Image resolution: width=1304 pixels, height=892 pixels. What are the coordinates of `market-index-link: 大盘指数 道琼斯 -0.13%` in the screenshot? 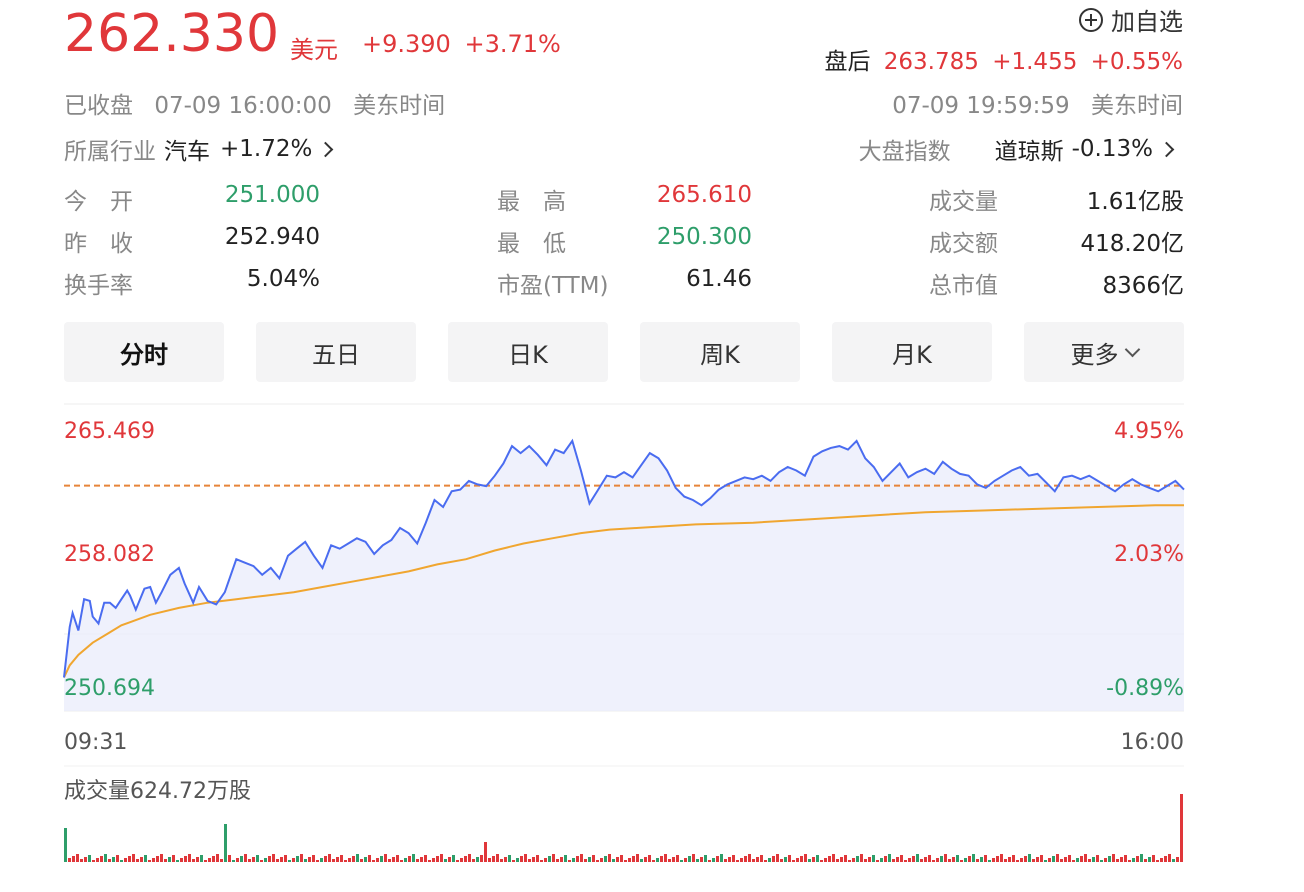 It's located at (1016, 149).